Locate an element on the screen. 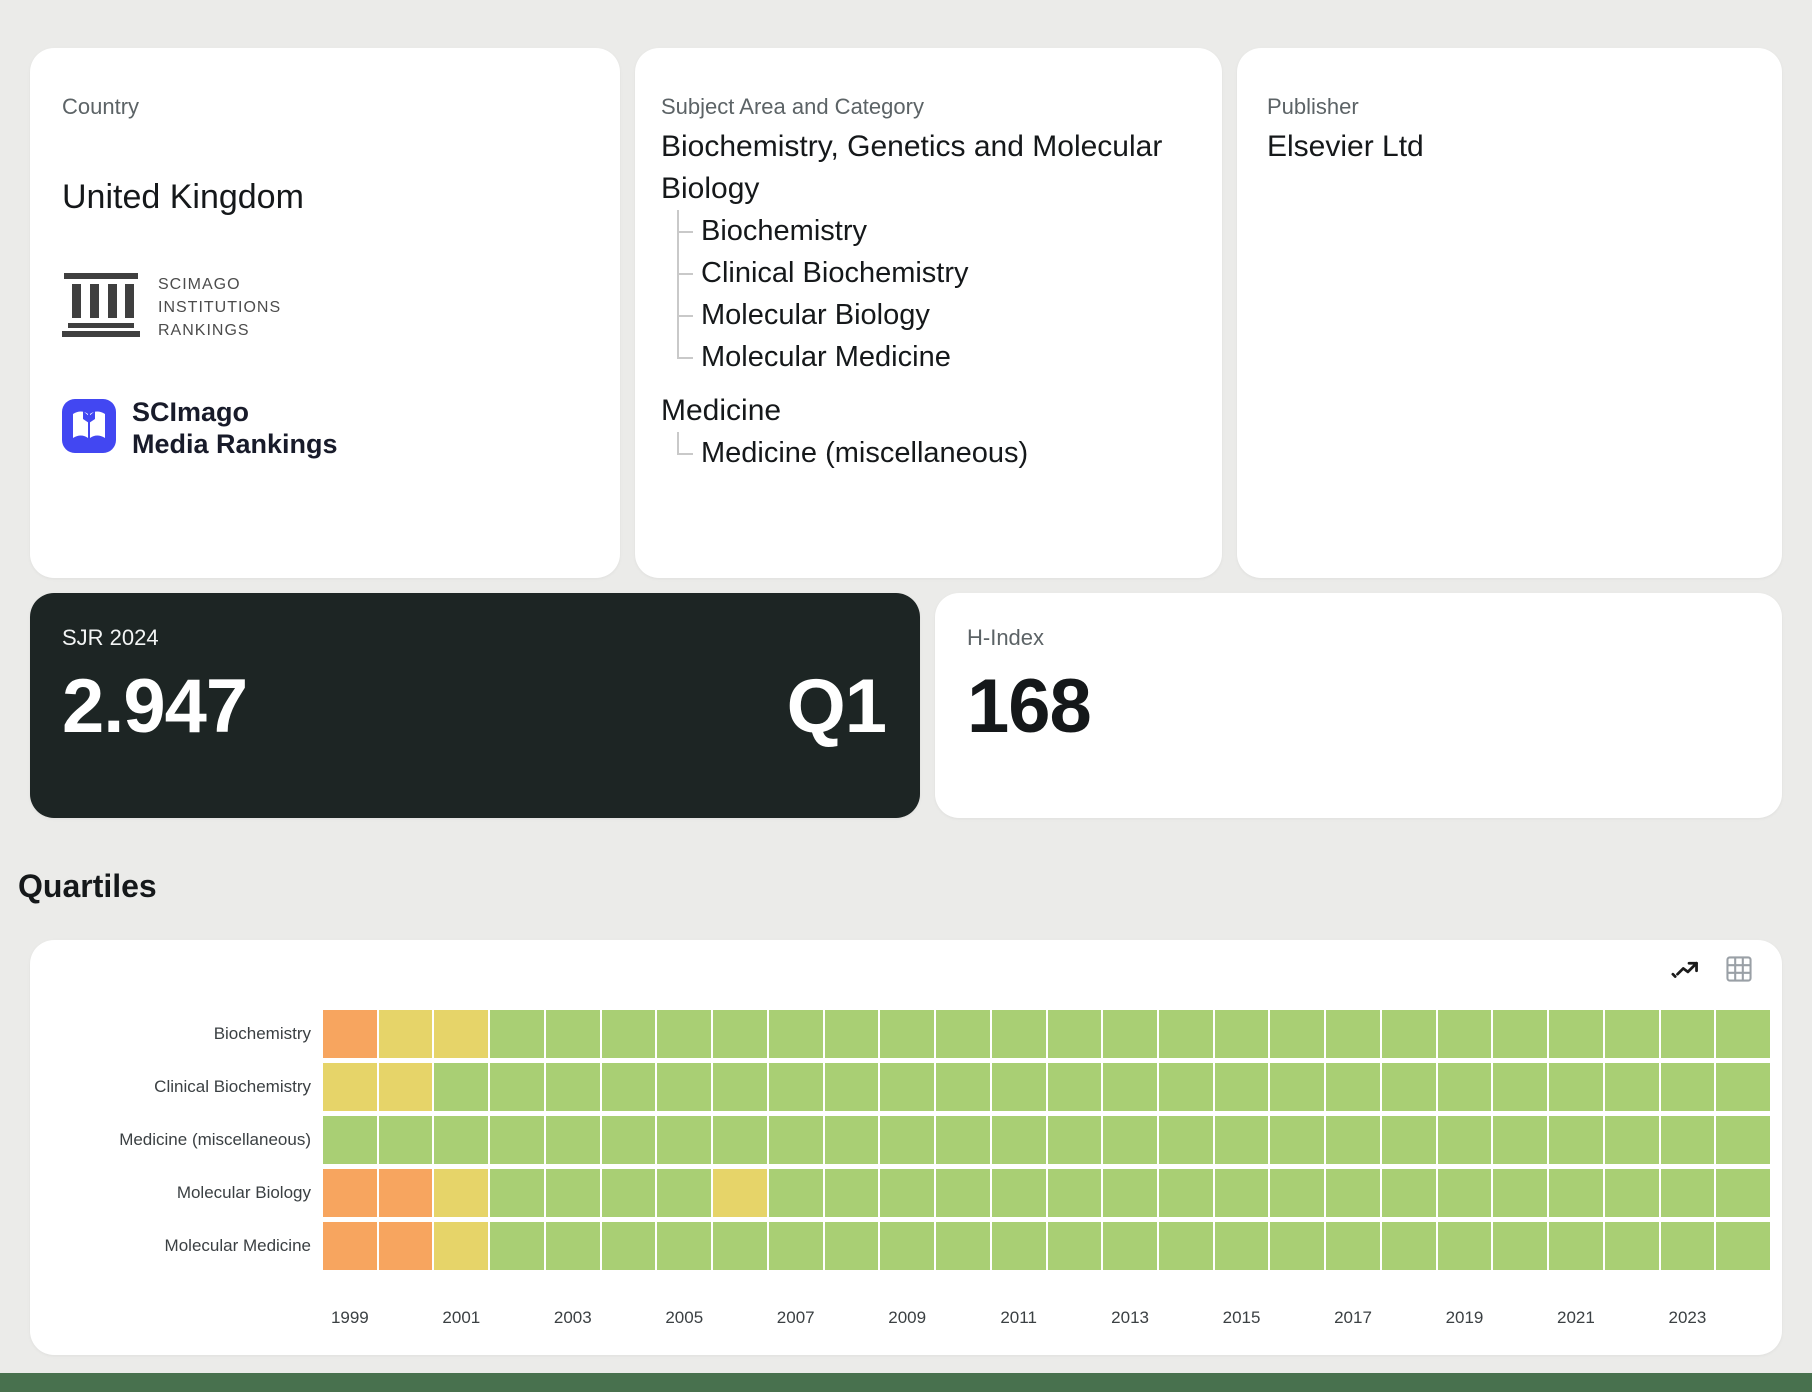  line-chart-icon is located at coordinates (1685, 969).